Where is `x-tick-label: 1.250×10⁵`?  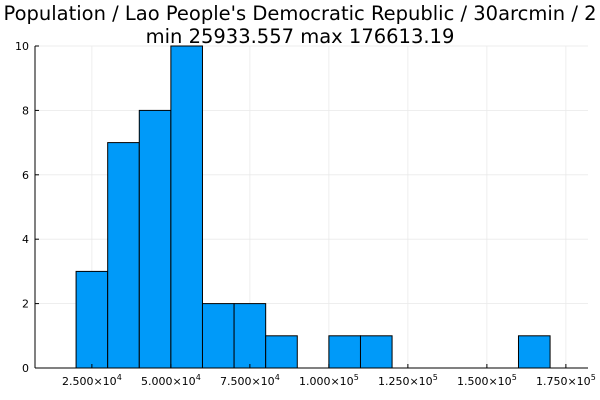 x-tick-label: 1.250×10⁵ is located at coordinates (408, 380).